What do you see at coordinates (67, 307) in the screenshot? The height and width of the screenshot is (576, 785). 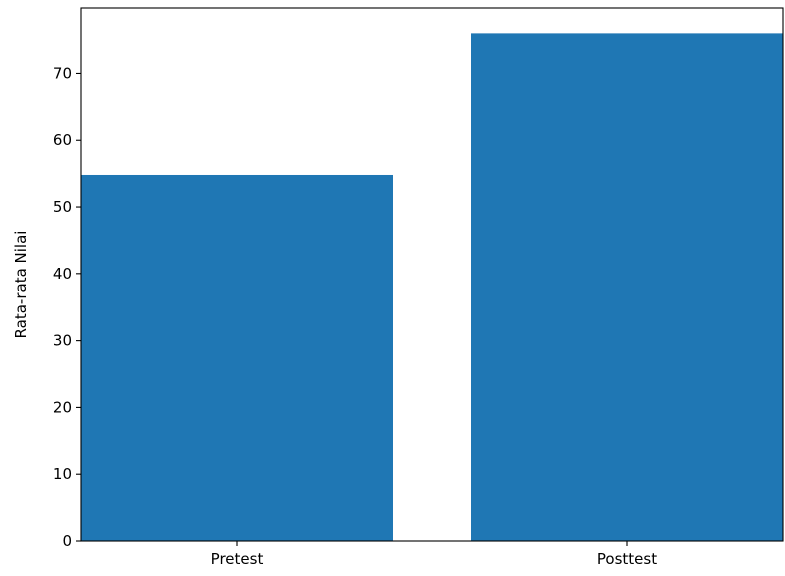 I see `y-axis-ticks: 0 10 20 30 40 50 60 70` at bounding box center [67, 307].